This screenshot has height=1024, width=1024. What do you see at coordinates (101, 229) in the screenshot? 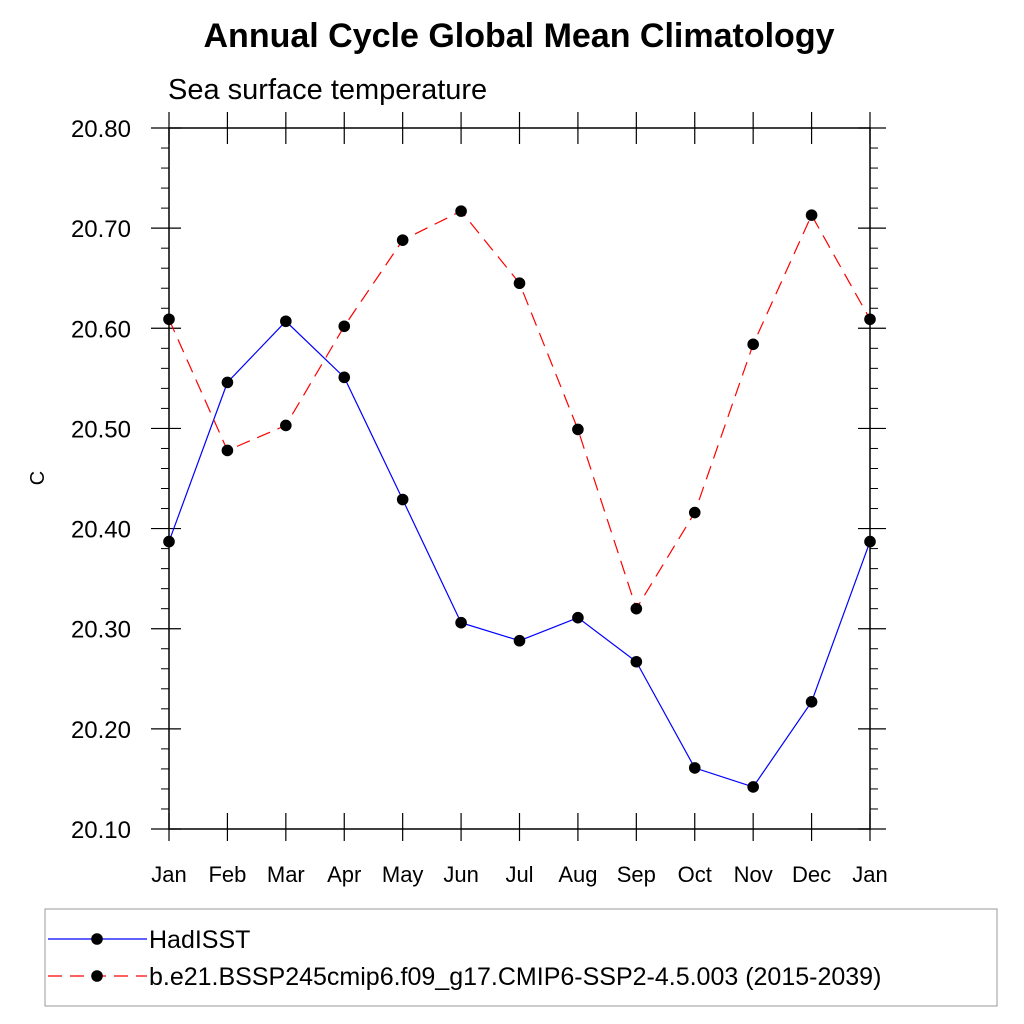
I see `y-tick-label: 20.70` at bounding box center [101, 229].